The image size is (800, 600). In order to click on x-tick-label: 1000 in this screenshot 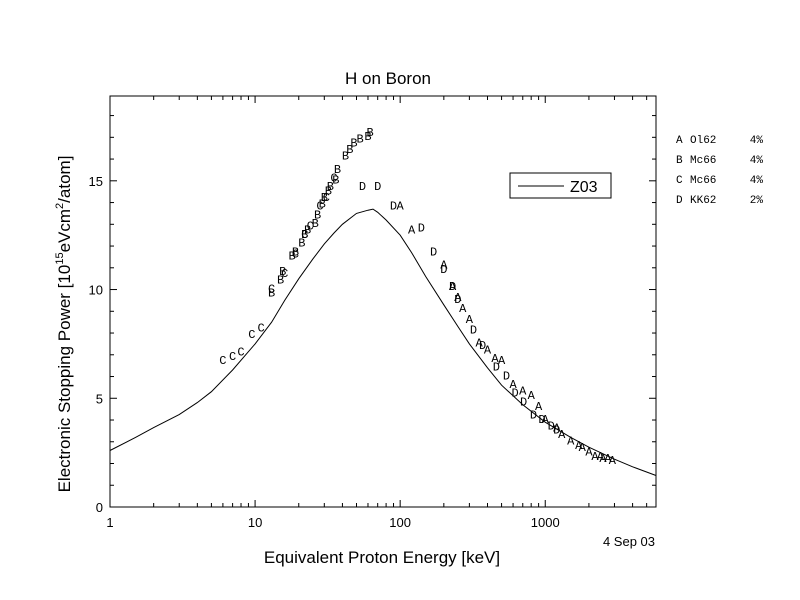, I will do `click(545, 522)`.